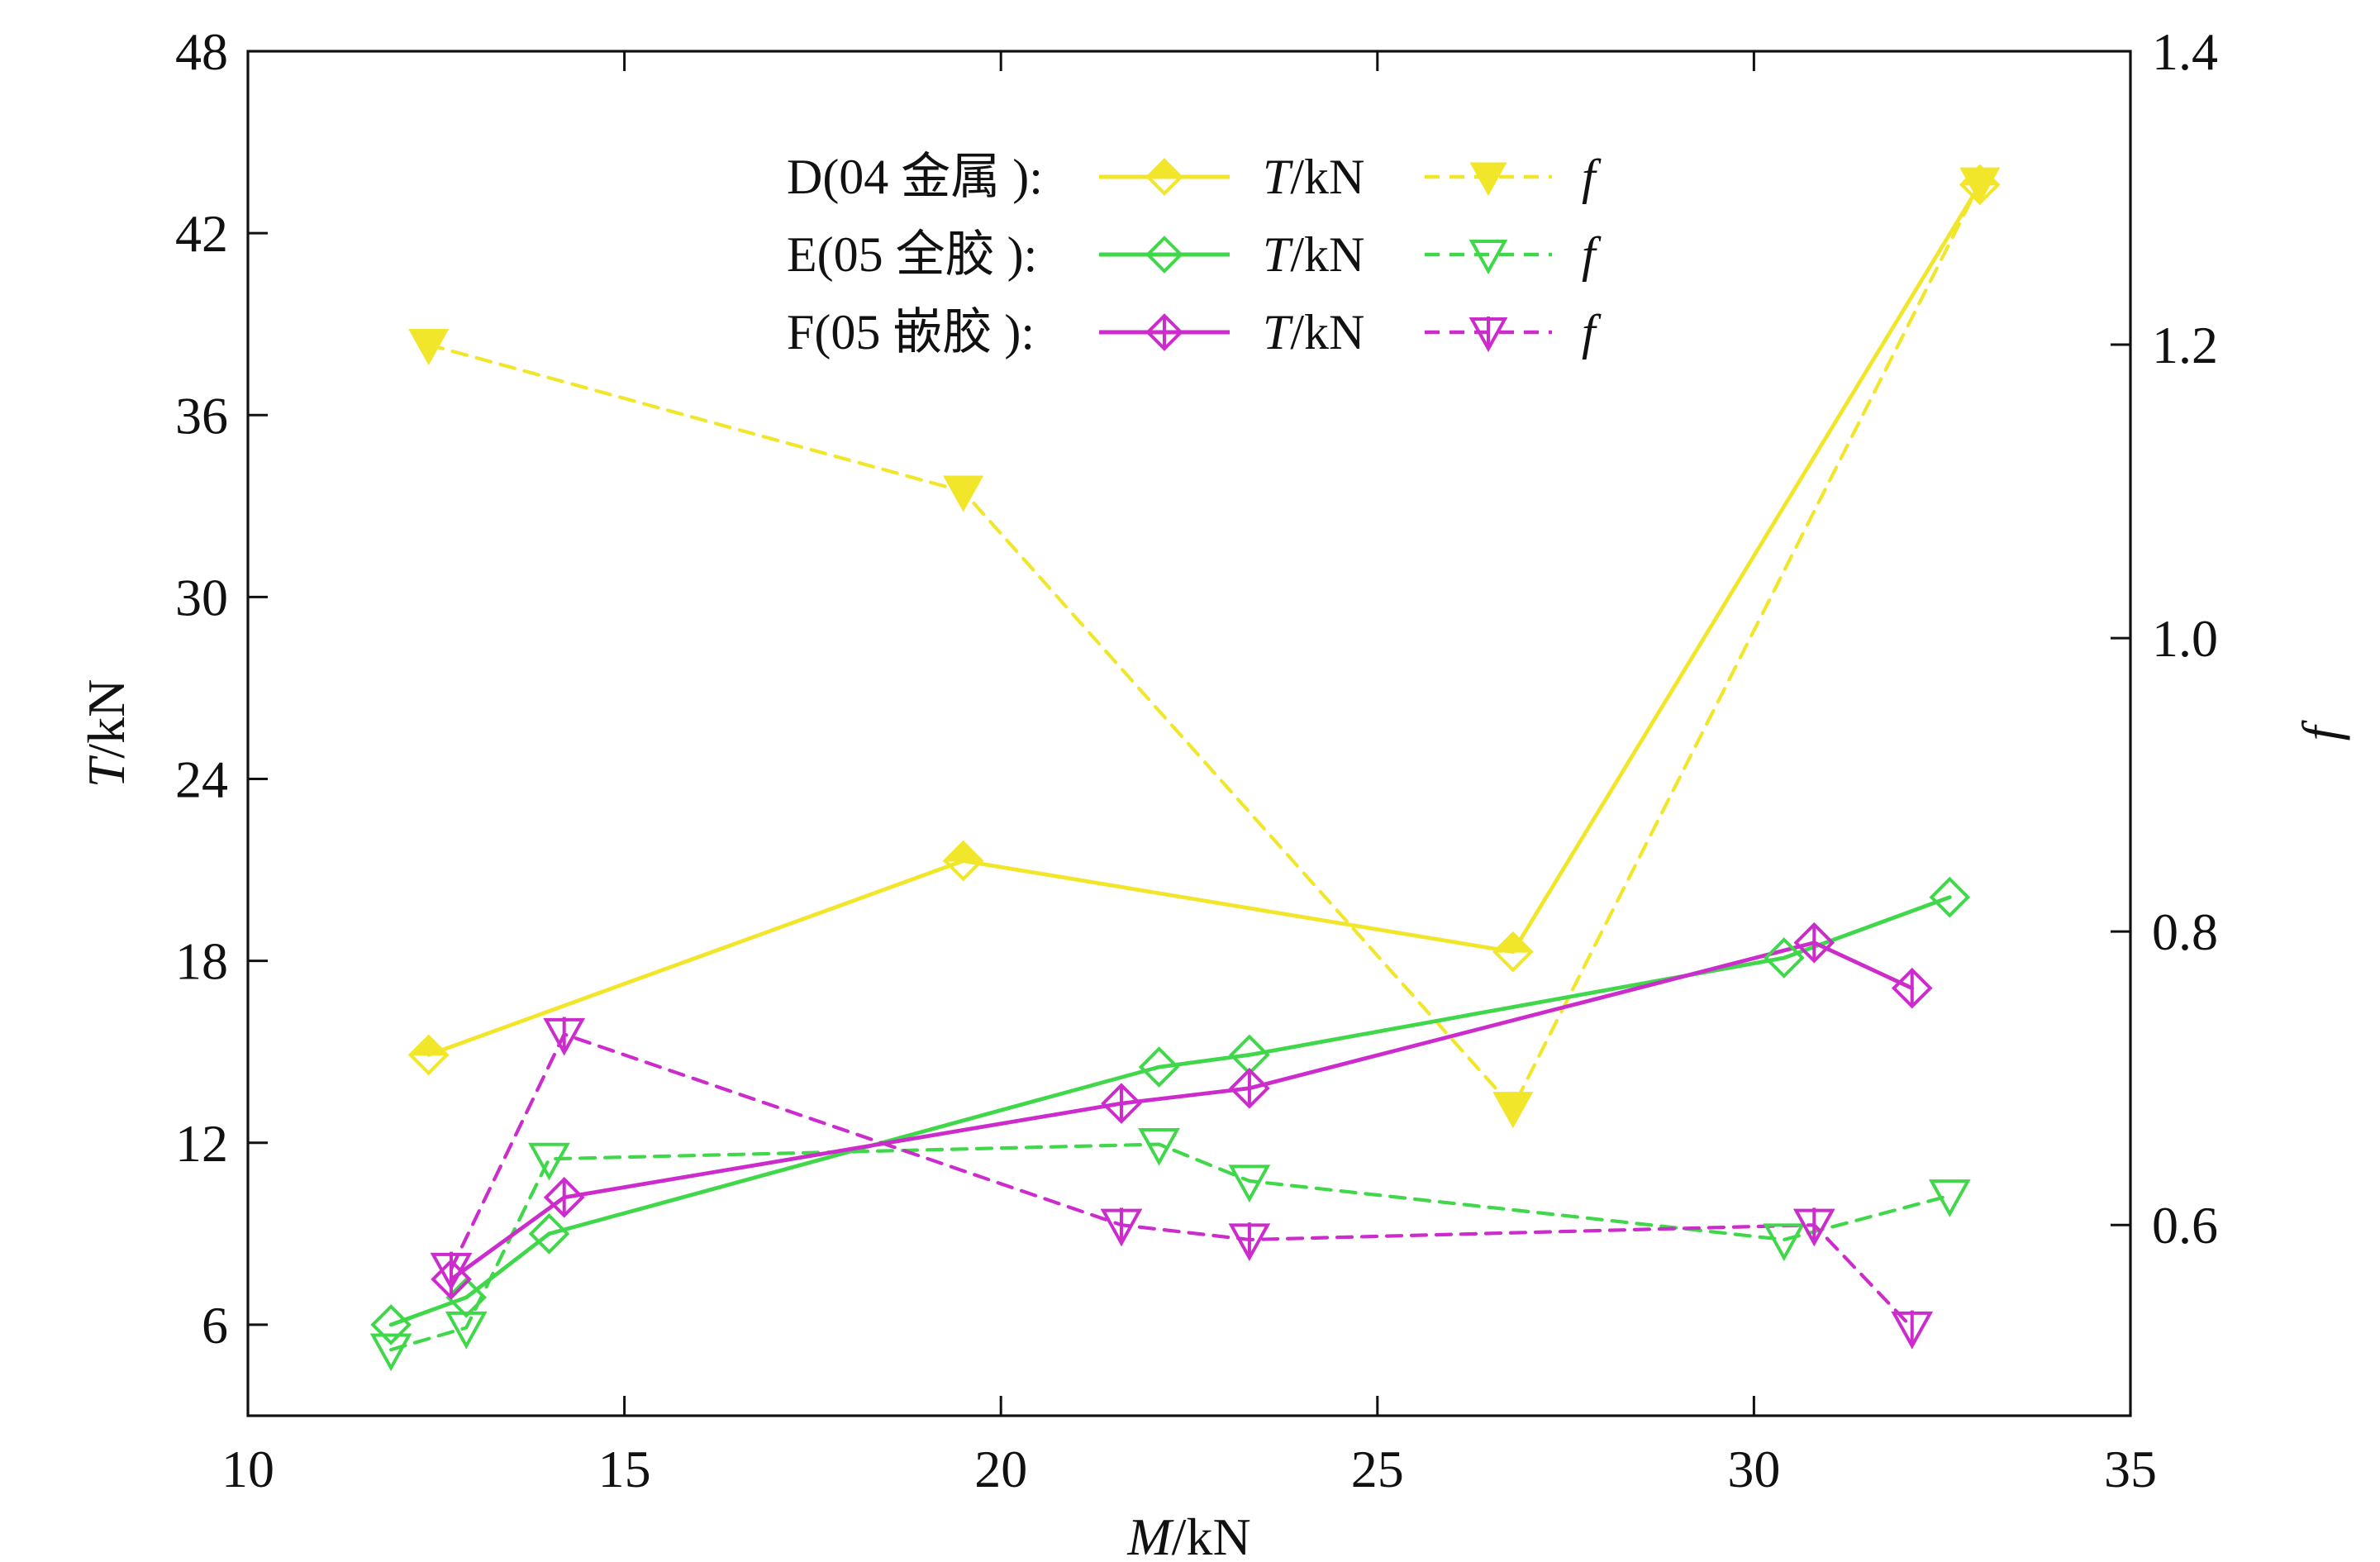 This screenshot has width=2380, height=1562. Describe the element at coordinates (201, 779) in the screenshot. I see `y-left-tick-label: 24` at that location.